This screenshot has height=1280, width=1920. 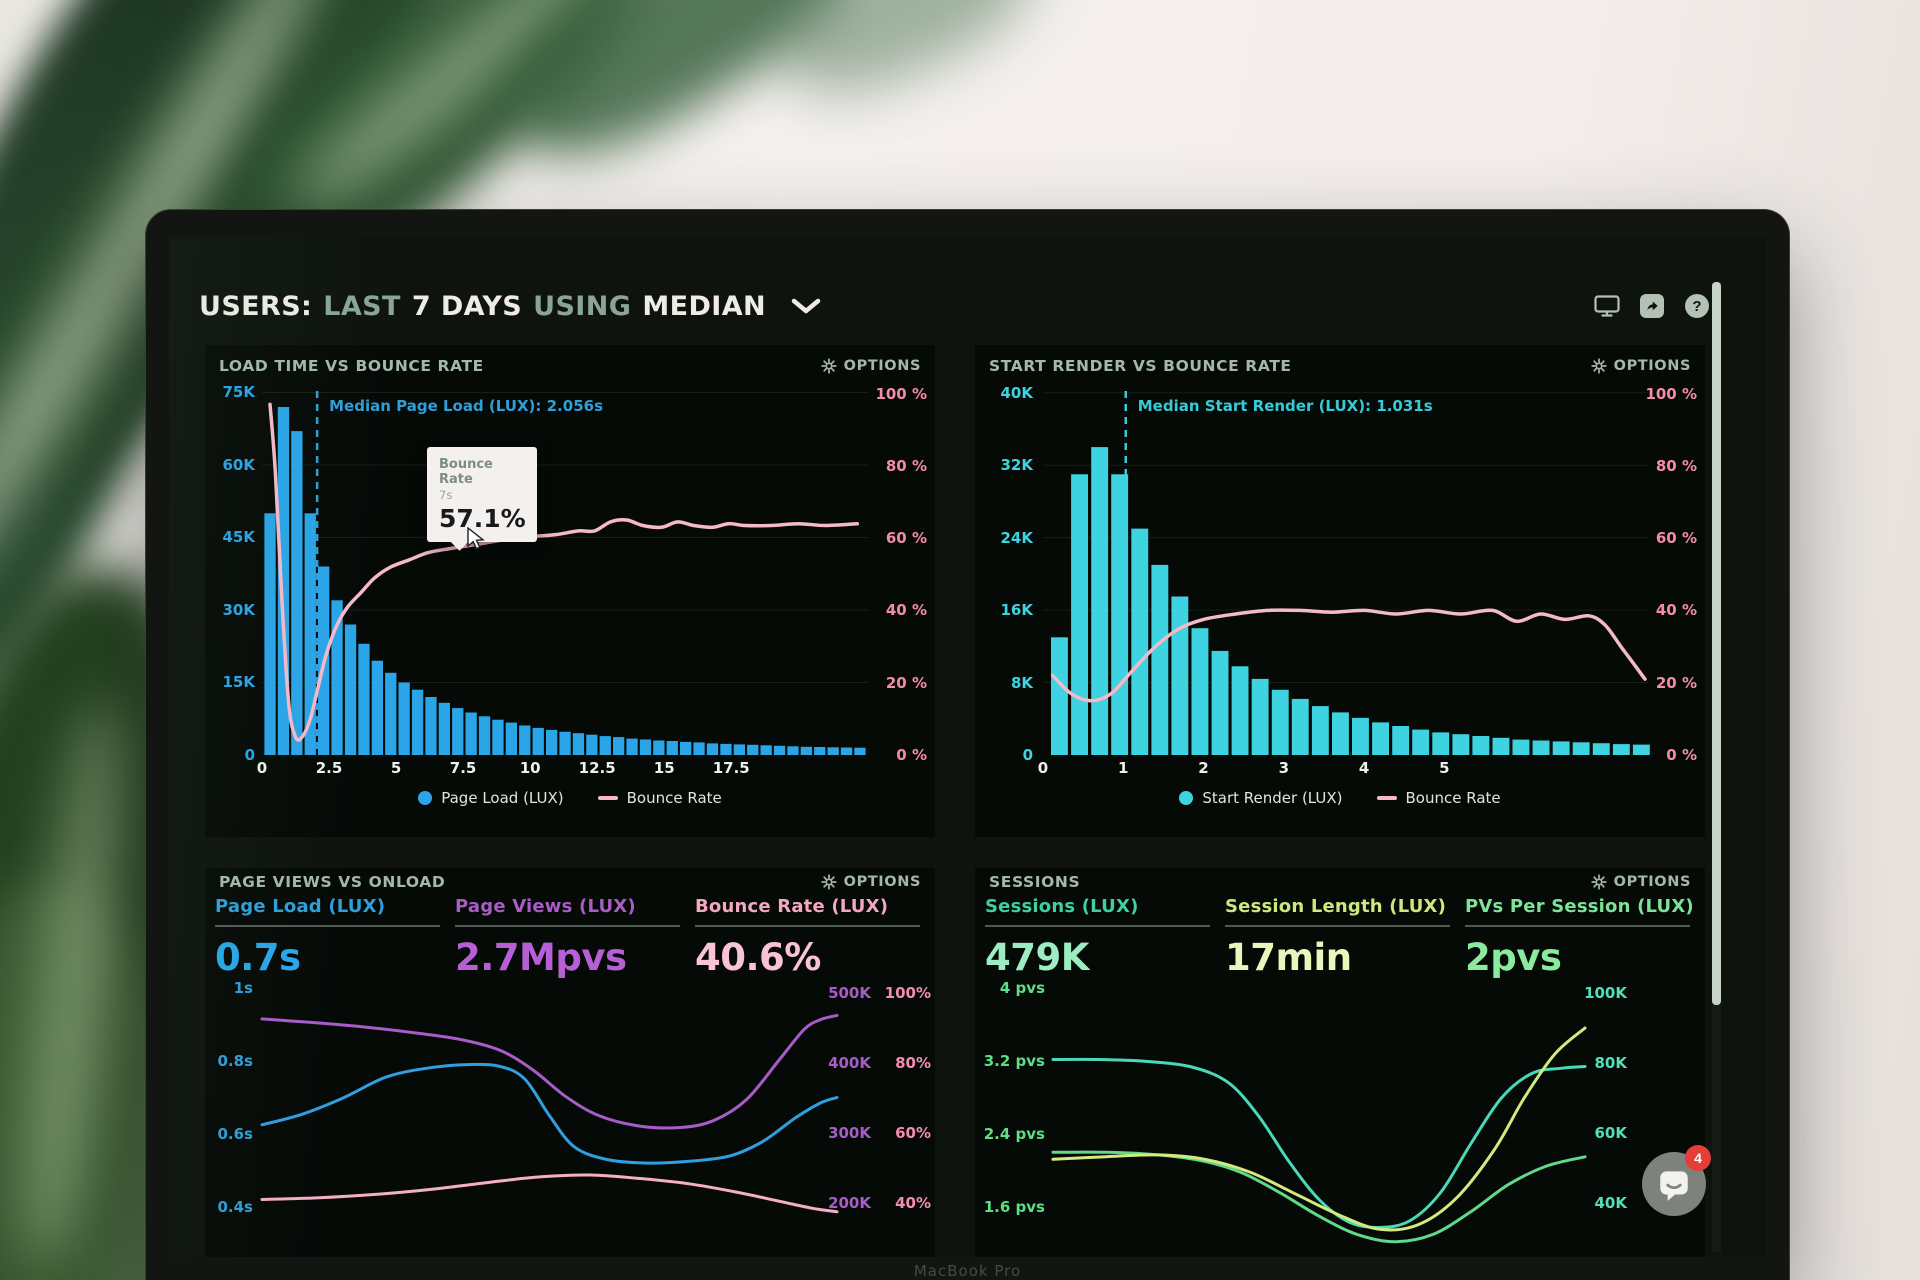 I want to click on metric-column: Sessions (LUX) 479K, so click(x=1105, y=937).